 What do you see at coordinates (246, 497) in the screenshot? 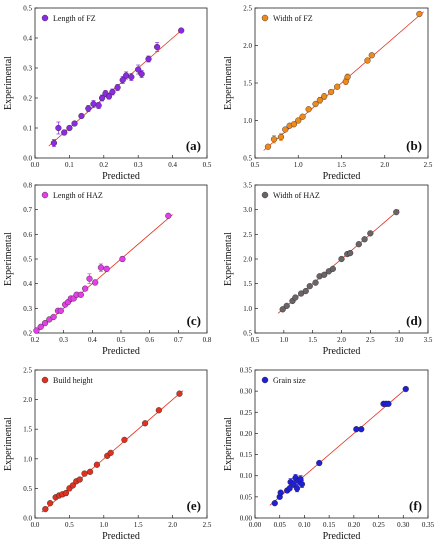
I see `y-tick-label: 0.05` at bounding box center [246, 497].